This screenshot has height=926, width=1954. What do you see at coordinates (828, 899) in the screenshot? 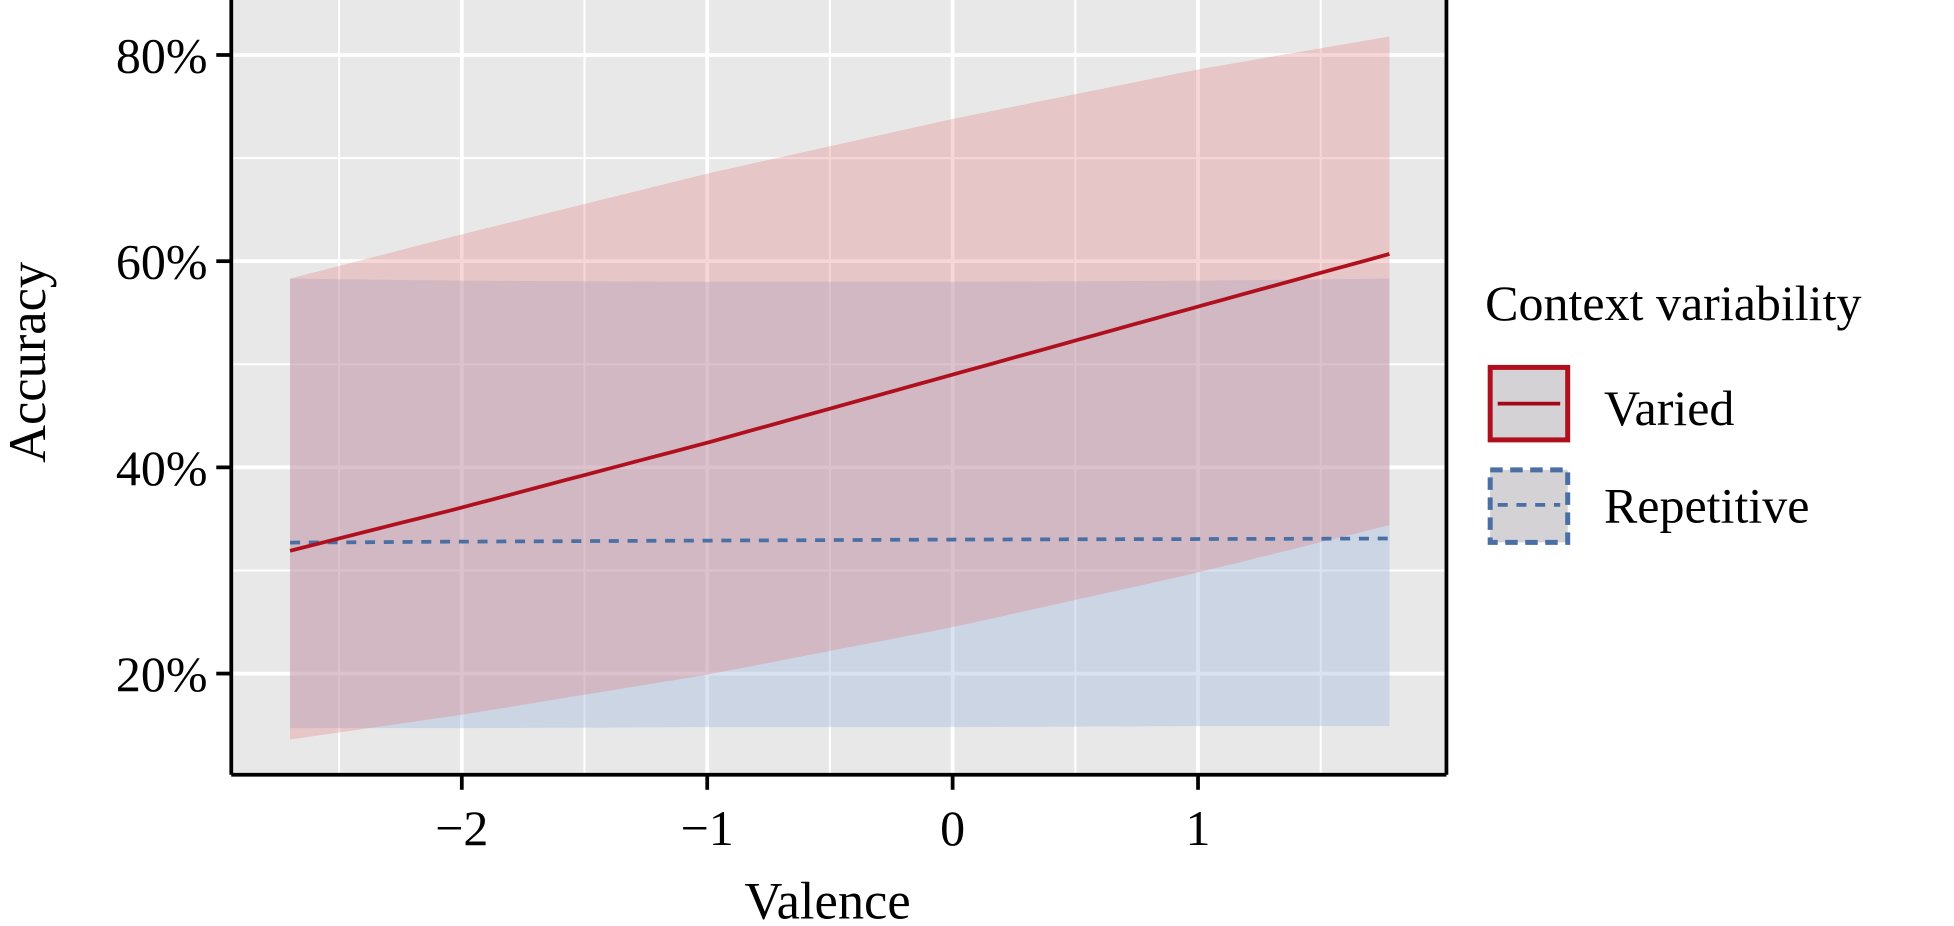
I see `x-axis-label: Valence` at bounding box center [828, 899].